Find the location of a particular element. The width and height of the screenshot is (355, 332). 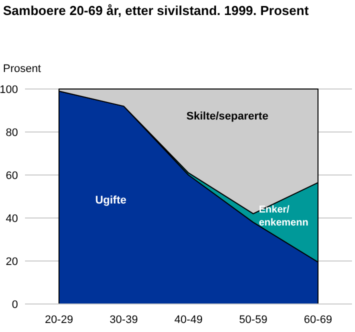

x-tick-label: 50-59 is located at coordinates (253, 320).